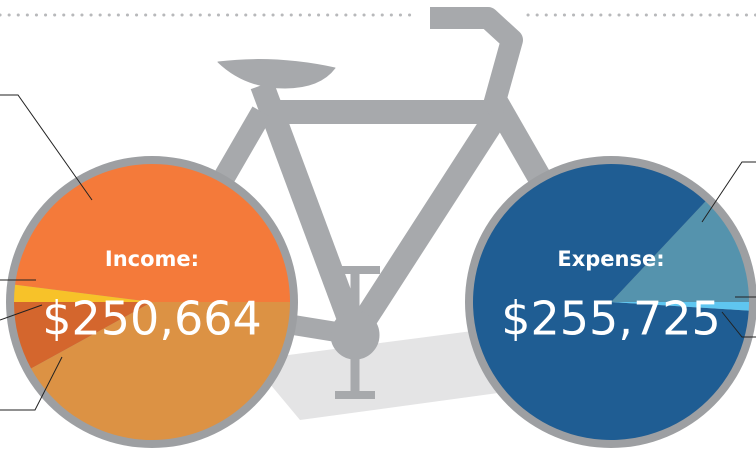  Describe the element at coordinates (152, 259) in the screenshot. I see `pie-title: Income:` at that location.